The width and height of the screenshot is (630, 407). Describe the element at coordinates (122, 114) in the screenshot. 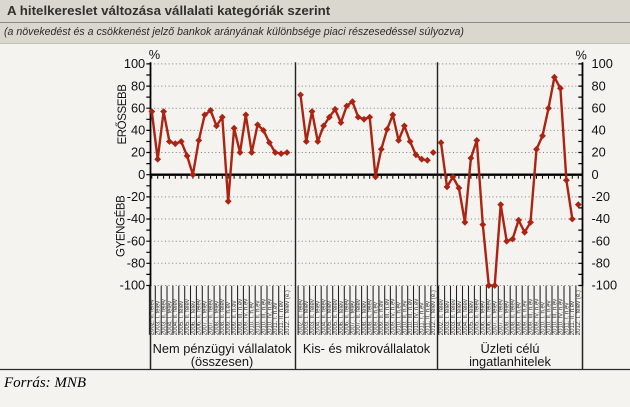

I see `svg-text: ERŐSSEBB` at that location.